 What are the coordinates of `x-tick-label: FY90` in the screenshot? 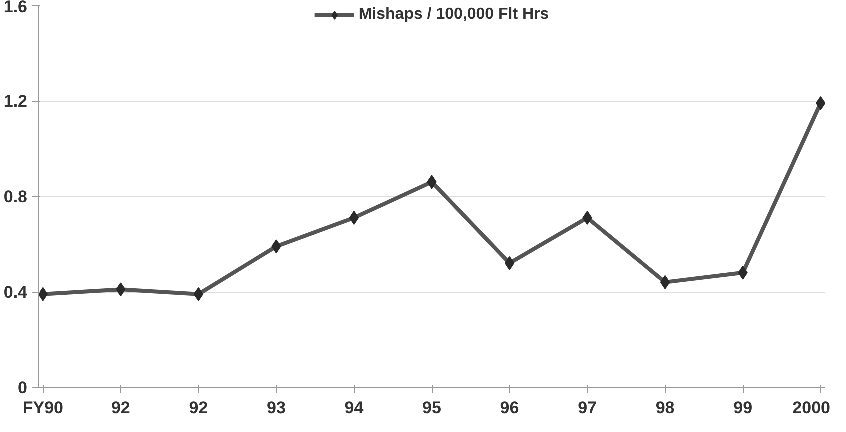 It's located at (43, 408).